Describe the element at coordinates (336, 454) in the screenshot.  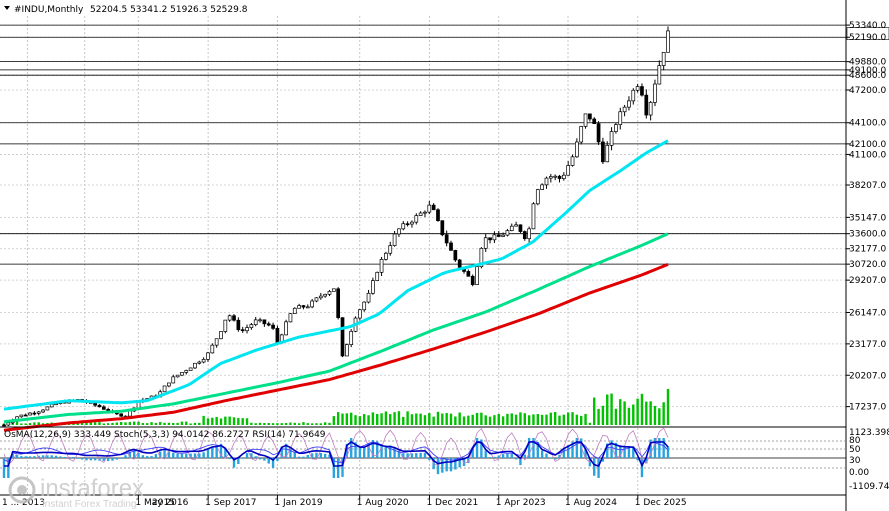
I see `signal-line` at that location.